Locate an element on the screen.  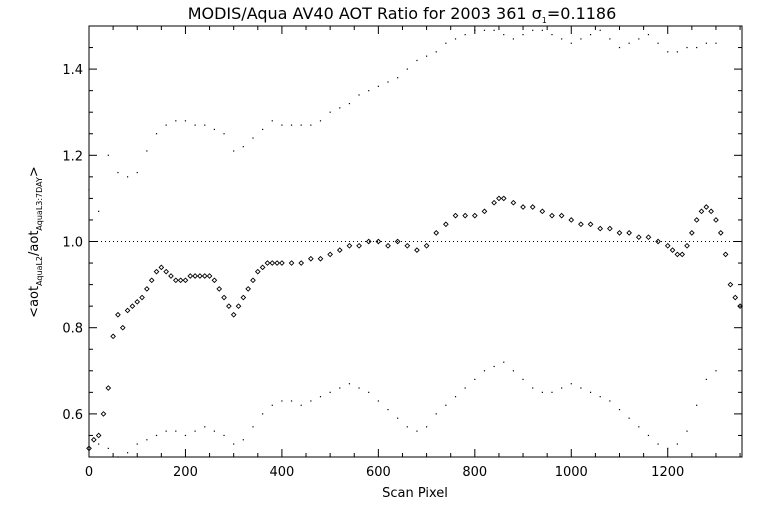
x-tick-label: 200 is located at coordinates (185, 472).